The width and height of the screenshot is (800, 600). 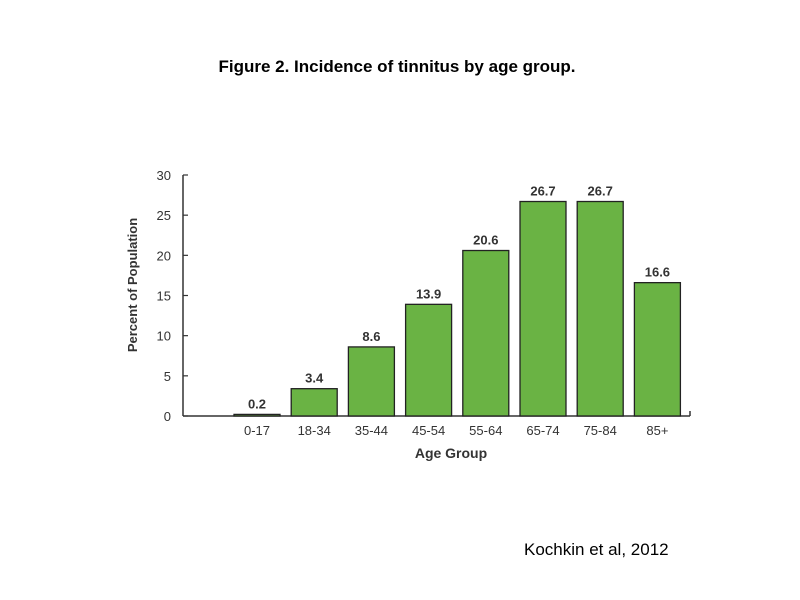 I want to click on bar-85+, so click(x=657, y=349).